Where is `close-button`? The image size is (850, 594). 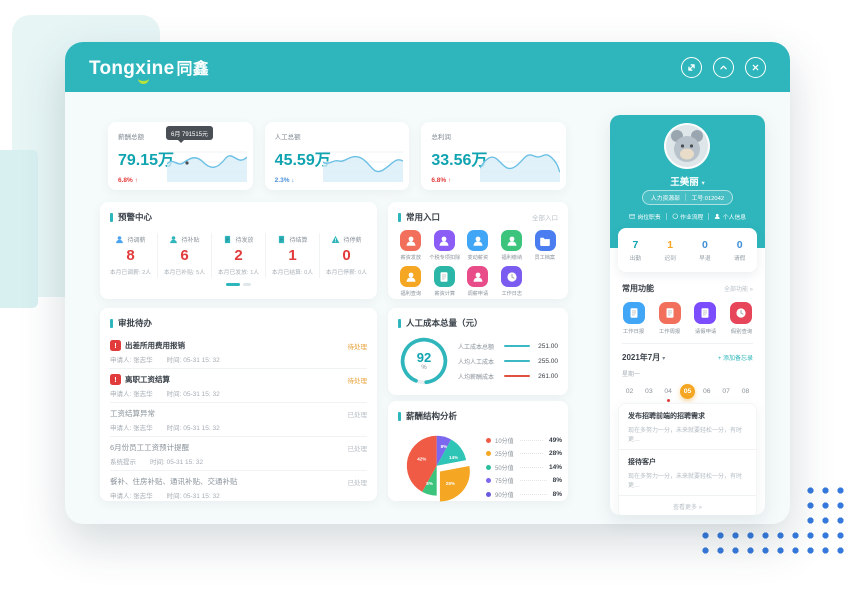 close-button is located at coordinates (755, 67).